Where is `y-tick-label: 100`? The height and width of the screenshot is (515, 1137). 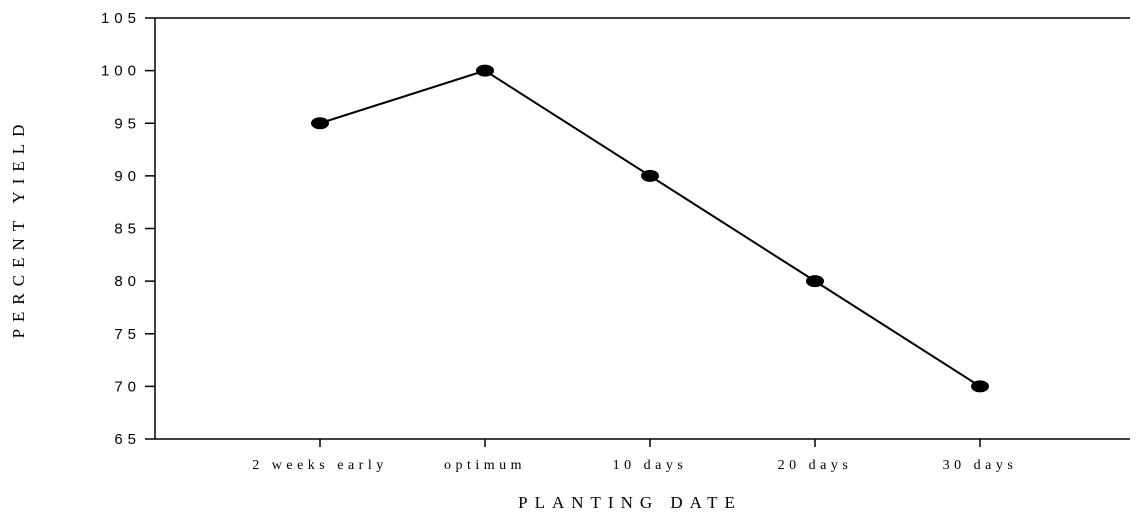
y-tick-label: 100 is located at coordinates (121, 71).